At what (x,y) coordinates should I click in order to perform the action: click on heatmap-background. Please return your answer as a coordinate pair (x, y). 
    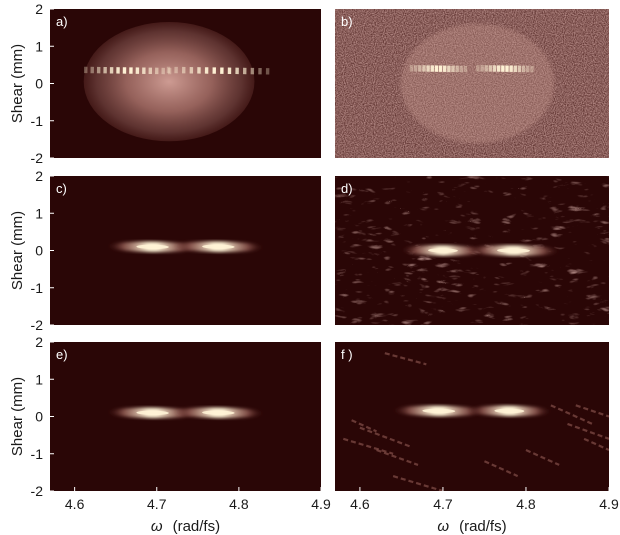
    Looking at the image, I should click on (472, 416).